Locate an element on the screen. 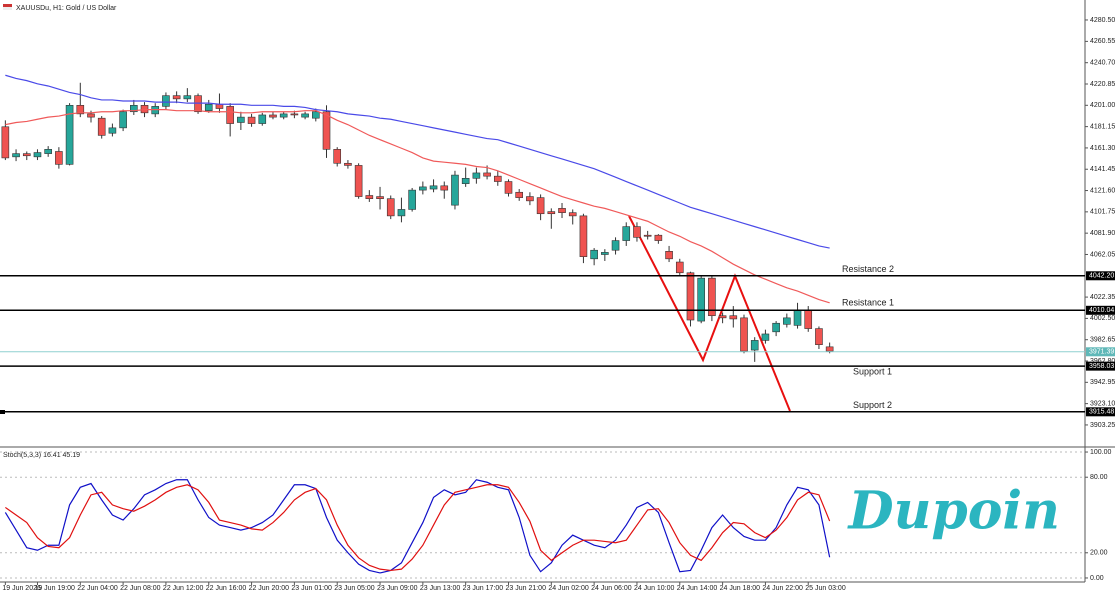 This screenshot has height=591, width=1115. y-tick-label: 4220.85 is located at coordinates (1102, 84).